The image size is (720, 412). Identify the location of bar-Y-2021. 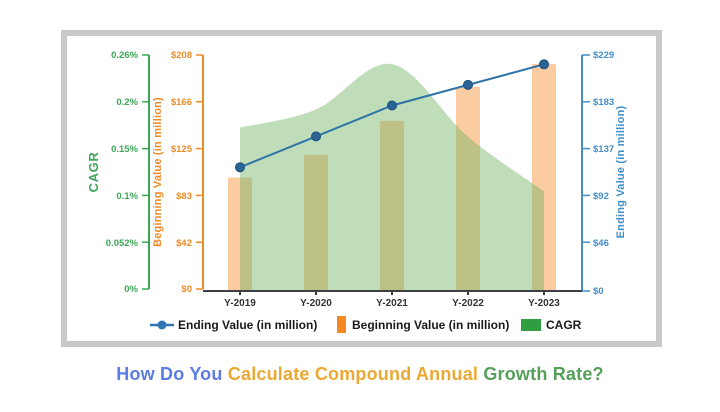
(392, 205).